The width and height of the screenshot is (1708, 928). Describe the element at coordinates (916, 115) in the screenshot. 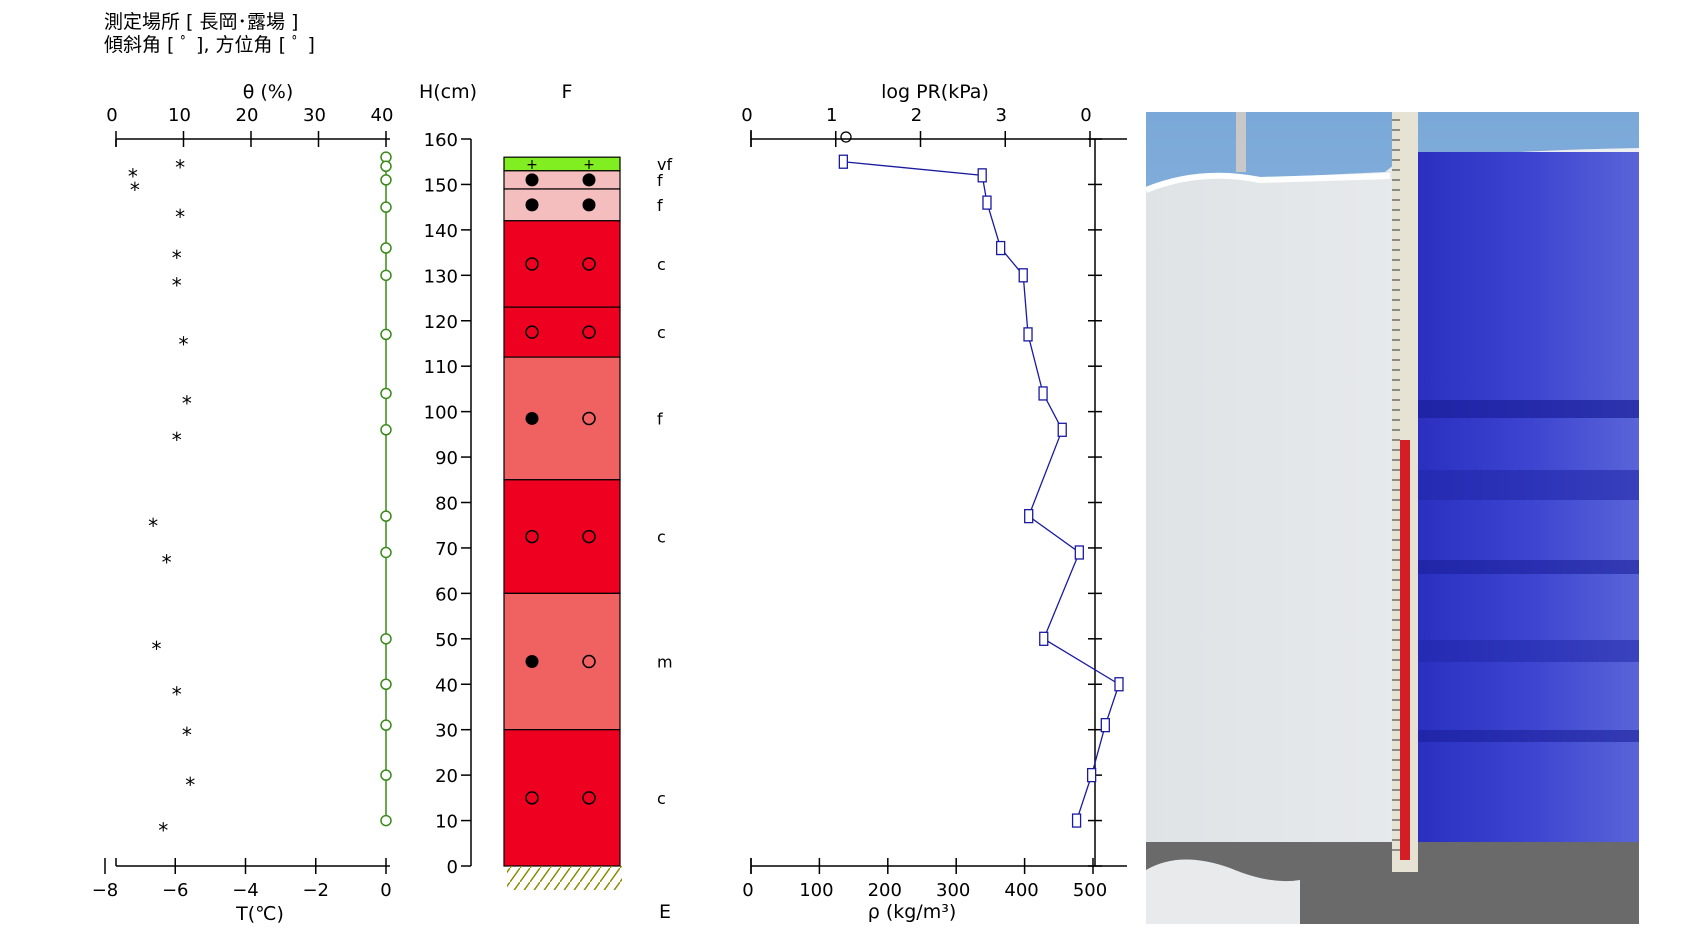

I see `hardness-tick-label: 2` at that location.